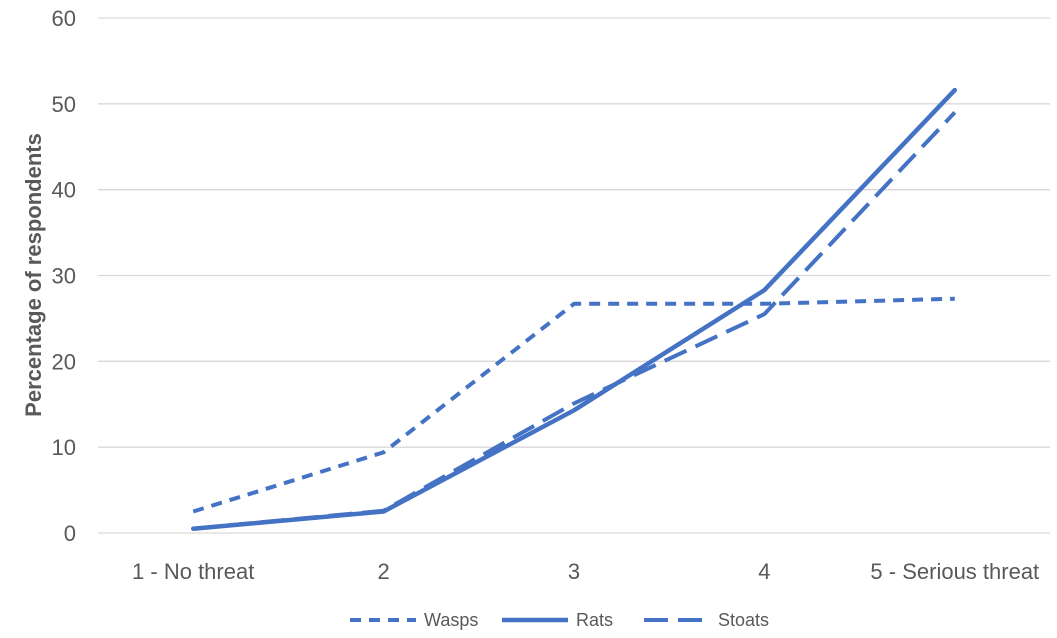 This screenshot has width=1057, height=638. Describe the element at coordinates (743, 620) in the screenshot. I see `legend-label-stoats: Stoats` at that location.